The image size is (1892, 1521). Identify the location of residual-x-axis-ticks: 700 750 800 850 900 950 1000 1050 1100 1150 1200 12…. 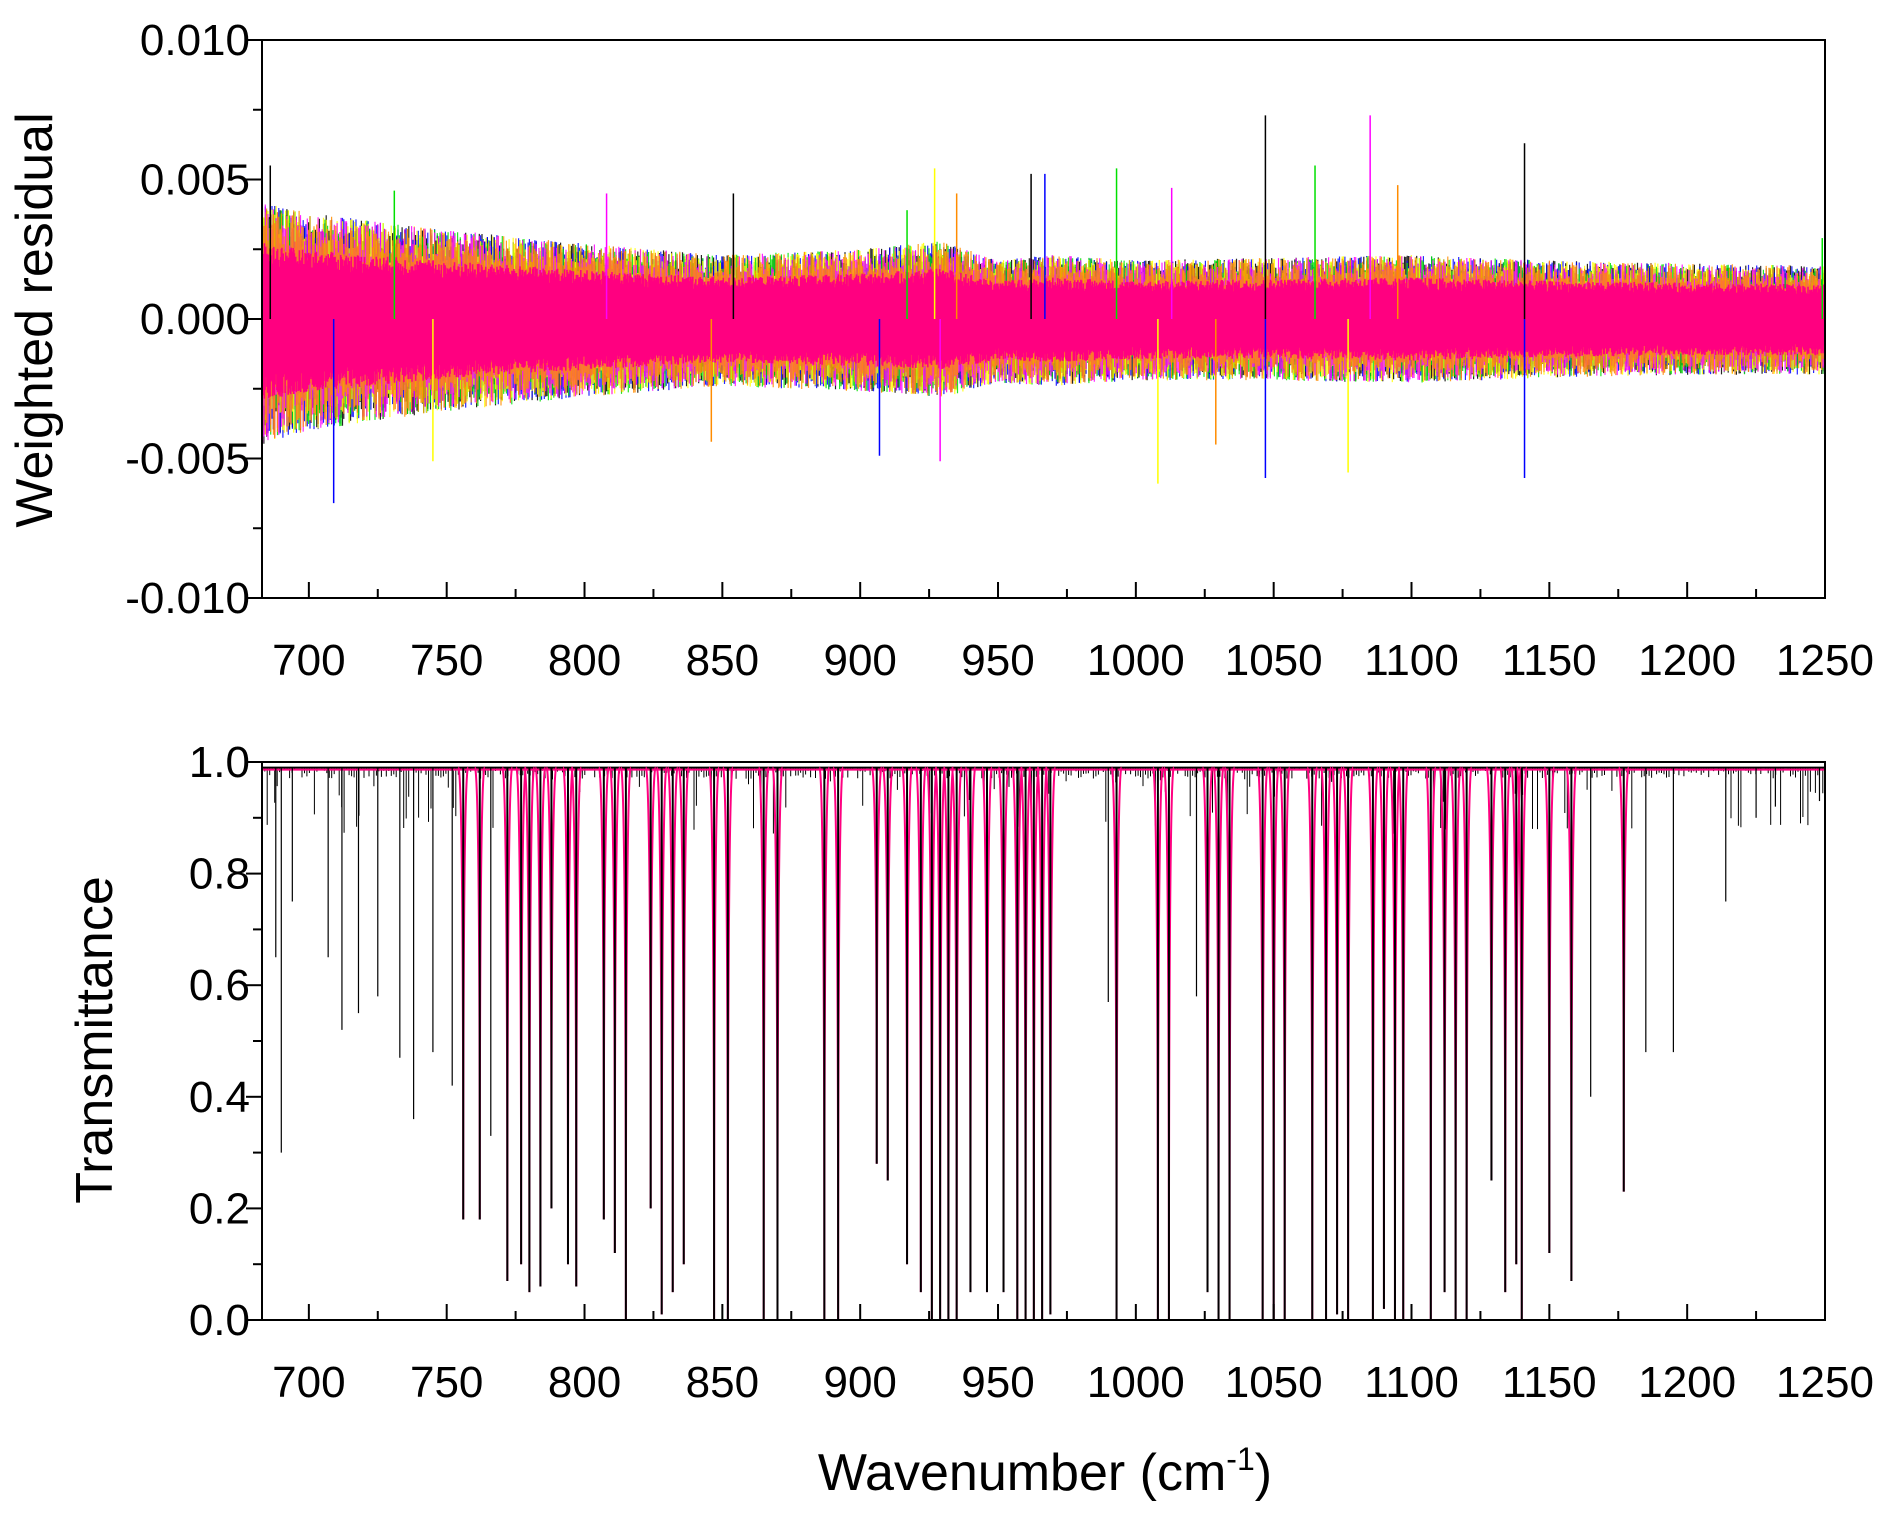
(1073, 633).